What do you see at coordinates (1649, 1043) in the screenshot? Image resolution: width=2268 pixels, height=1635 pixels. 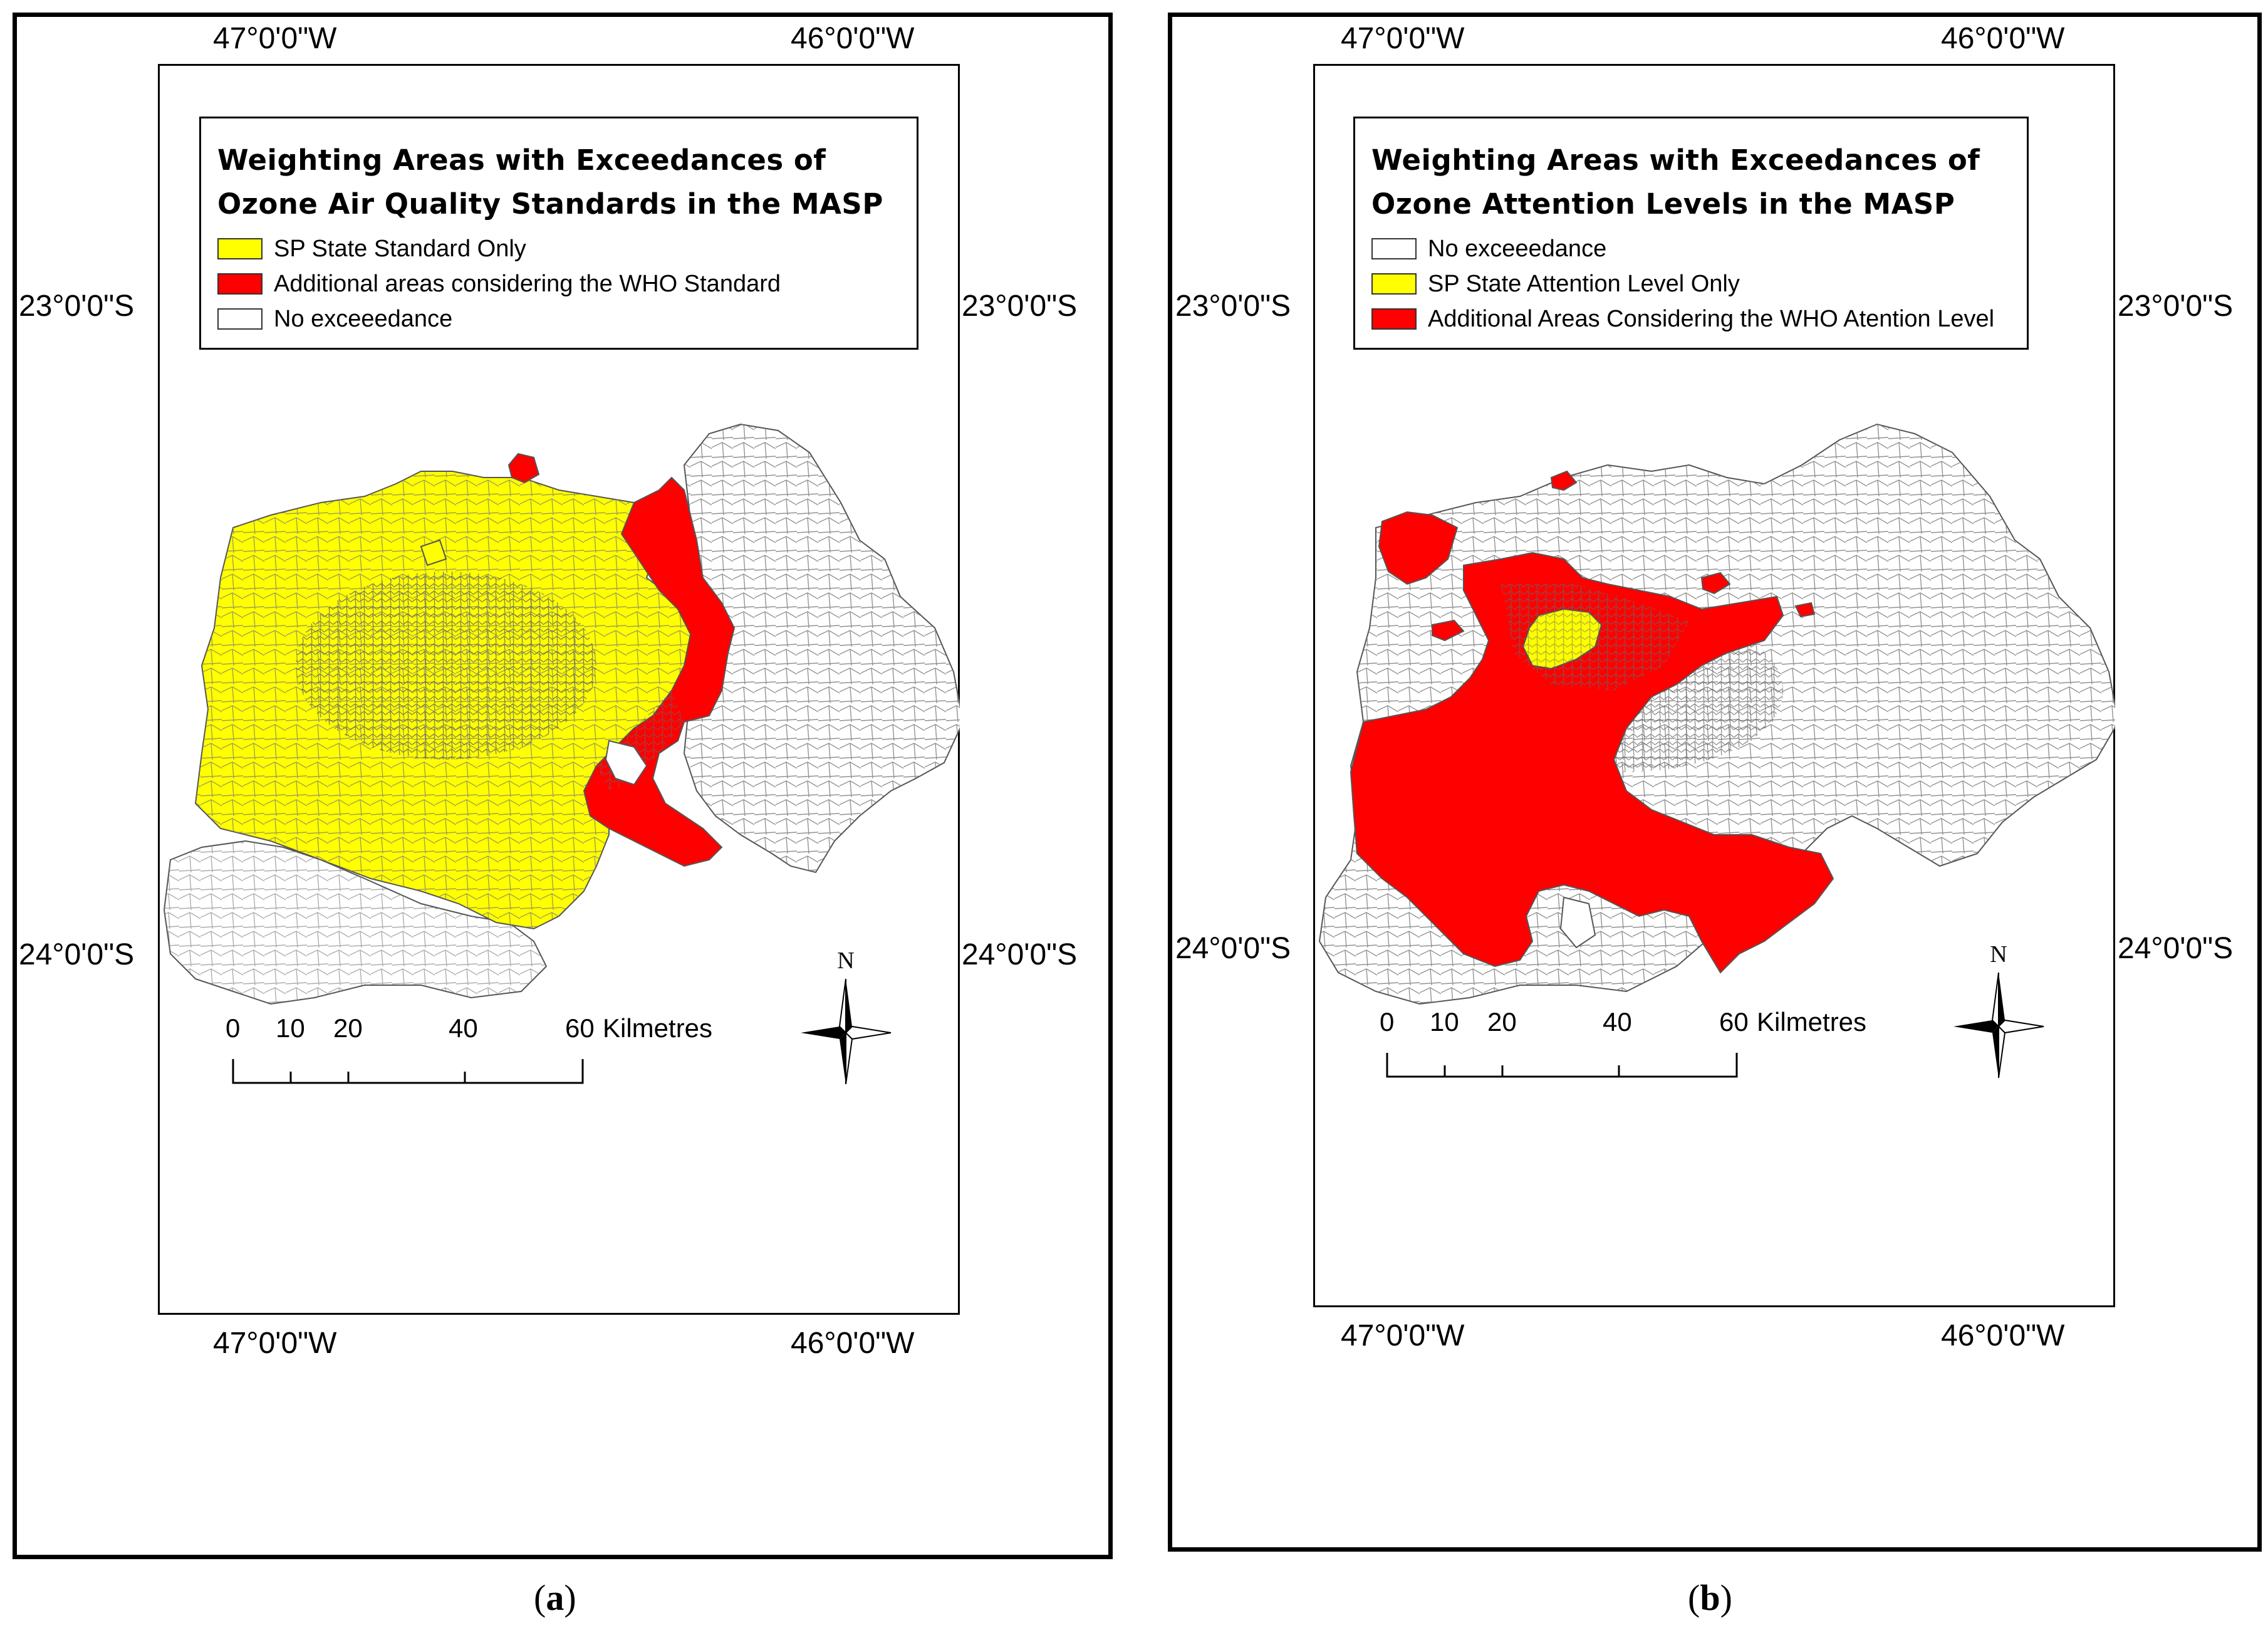 I see `scale-bar-b: 0 10 20 40 60 Kilmetres` at bounding box center [1649, 1043].